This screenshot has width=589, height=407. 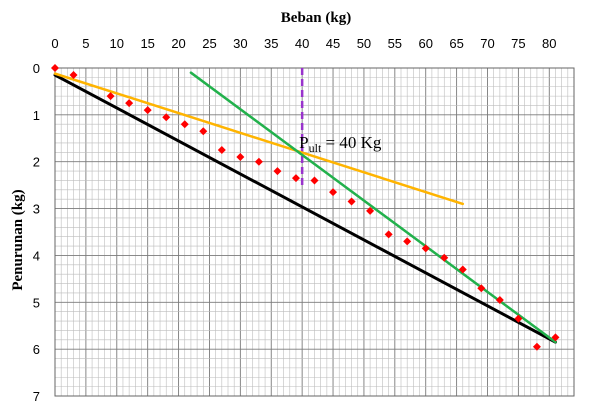 I want to click on pult-annotation: Pult = 40 Kg, so click(x=340, y=144).